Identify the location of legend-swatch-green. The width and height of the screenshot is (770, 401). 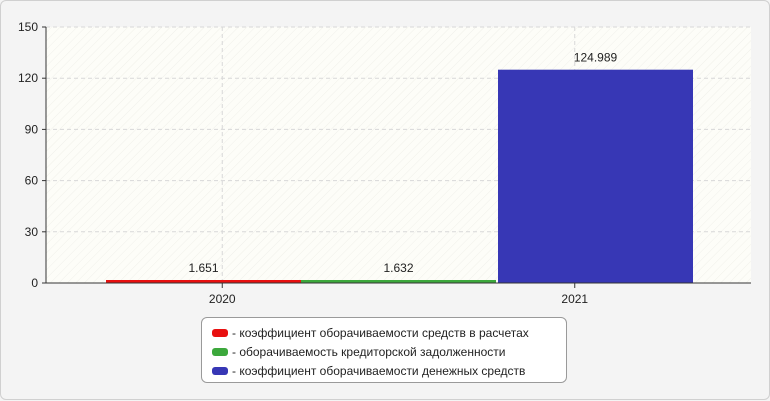
(220, 351).